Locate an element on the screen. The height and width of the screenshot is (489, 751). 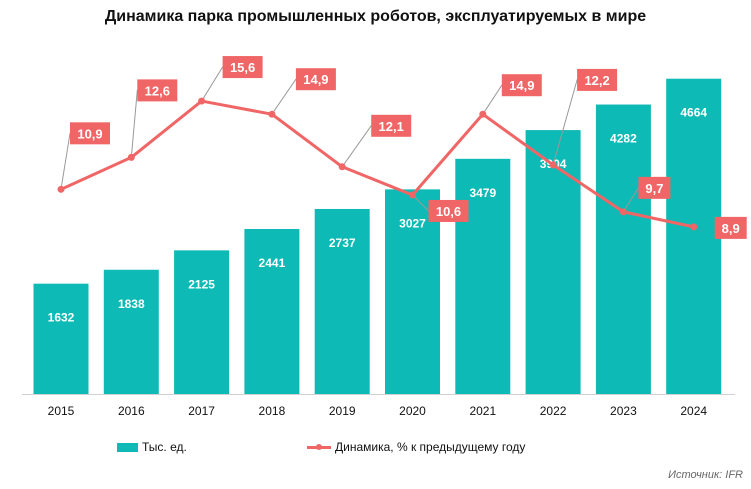
line-value-label: 12,2 is located at coordinates (596, 80).